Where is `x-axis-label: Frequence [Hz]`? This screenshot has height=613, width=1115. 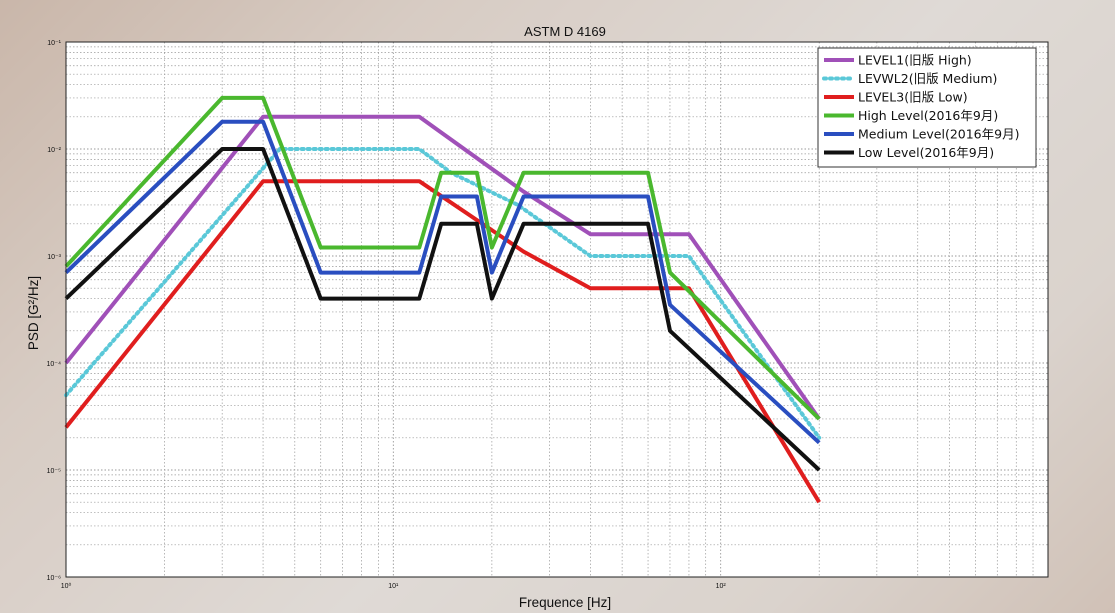
x-axis-label: Frequence [Hz] is located at coordinates (565, 602).